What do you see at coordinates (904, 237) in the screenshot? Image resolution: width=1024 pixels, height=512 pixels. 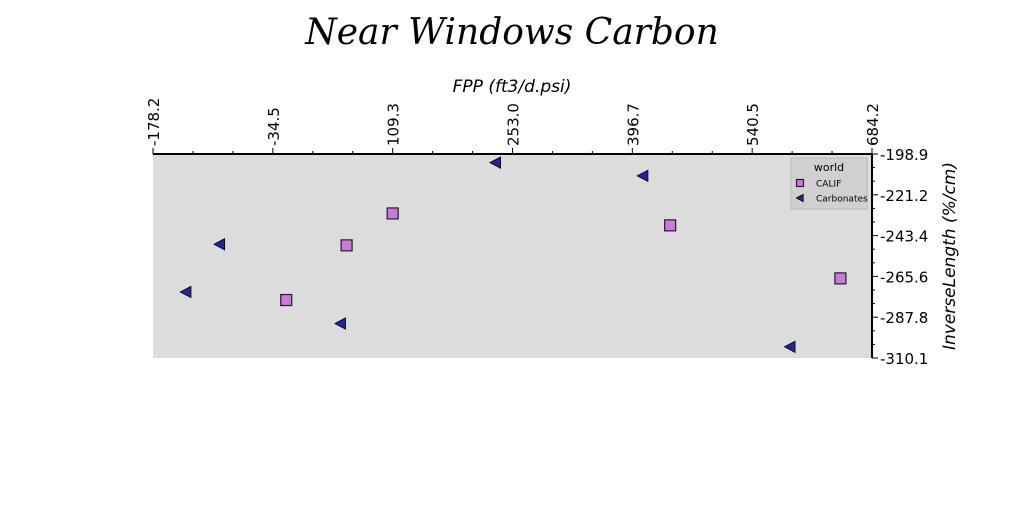 I see `y-tick-label: -243.4` at bounding box center [904, 237].